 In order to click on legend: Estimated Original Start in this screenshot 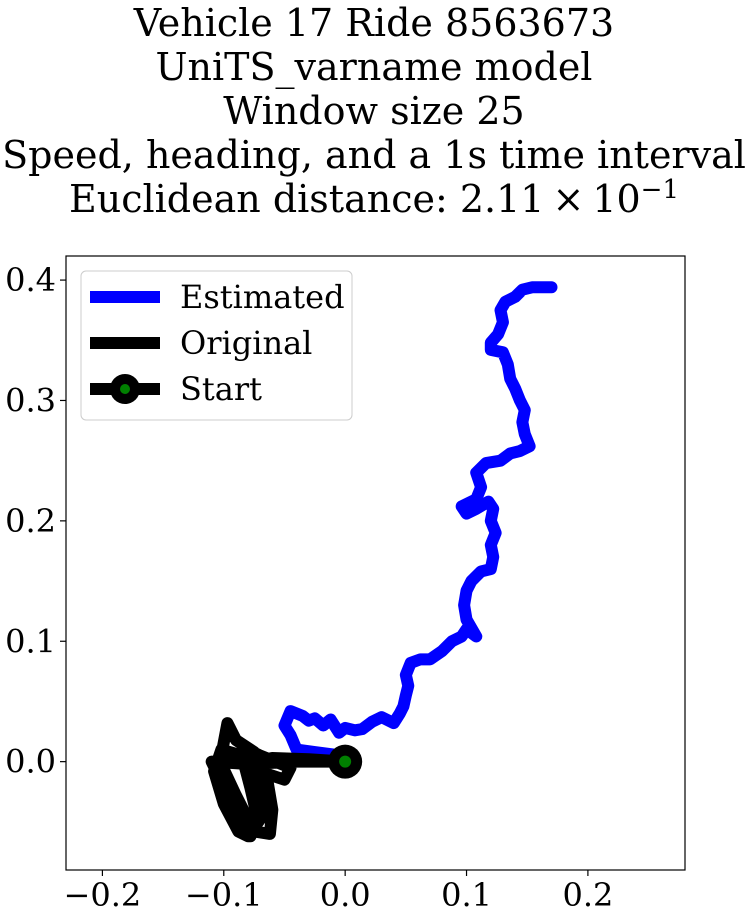, I will do `click(216, 345)`.